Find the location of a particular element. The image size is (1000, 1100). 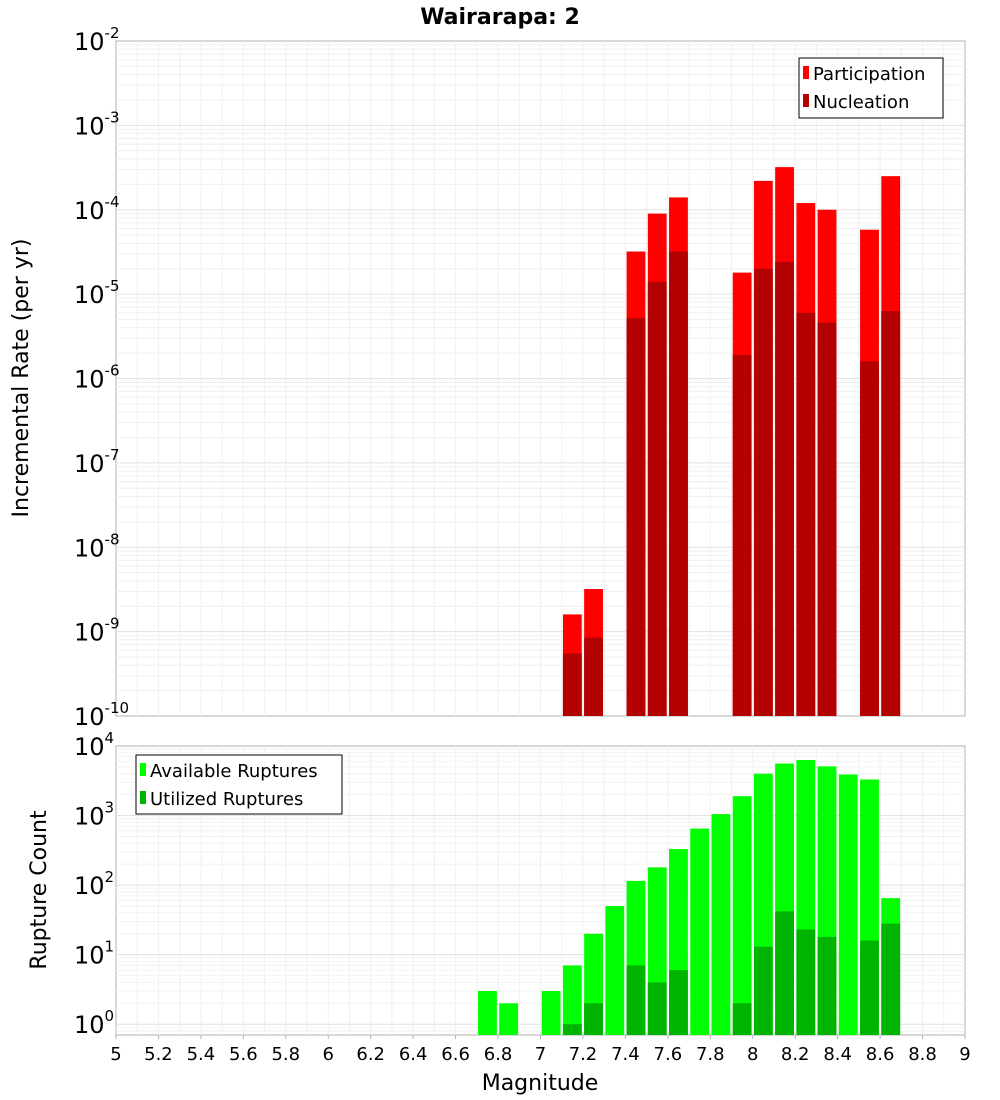

x-tick-label: 5 is located at coordinates (115, 1054).